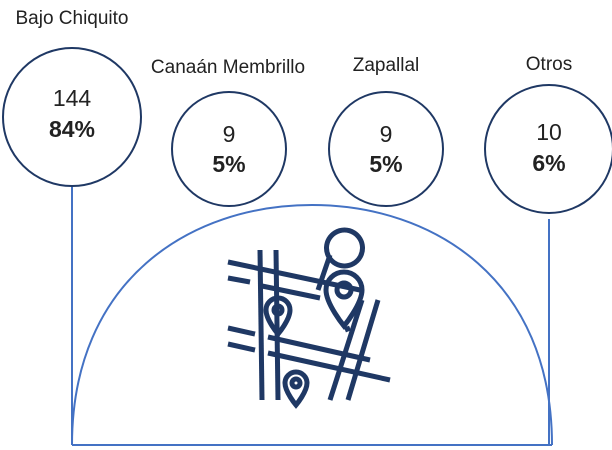 This screenshot has height=450, width=612. What do you see at coordinates (548, 163) in the screenshot?
I see `item-percent: 6%` at bounding box center [548, 163].